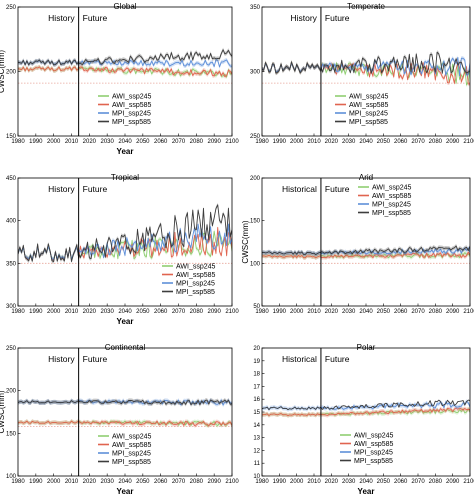 This screenshot has width=474, height=494. I want to click on y-tick-label: 300, so click(255, 73).